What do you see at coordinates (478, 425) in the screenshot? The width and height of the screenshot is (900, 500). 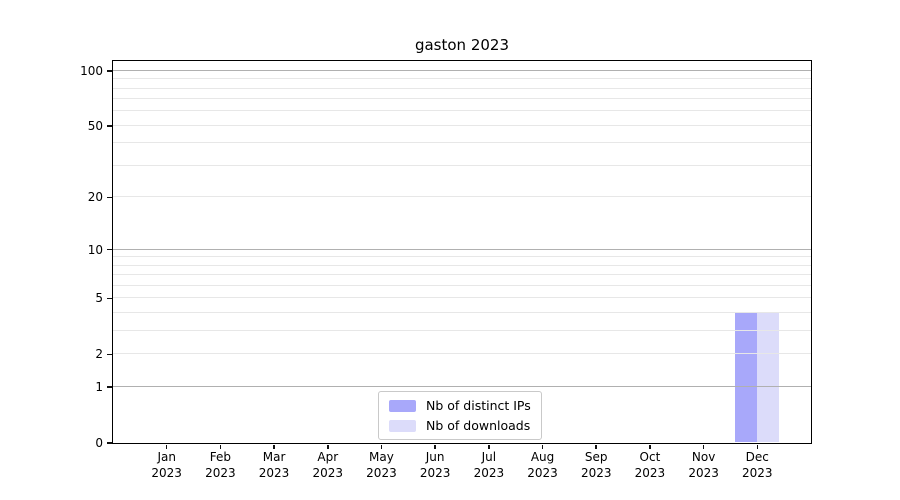 I see `legend-label-downloads: Nb of downloads` at bounding box center [478, 425].